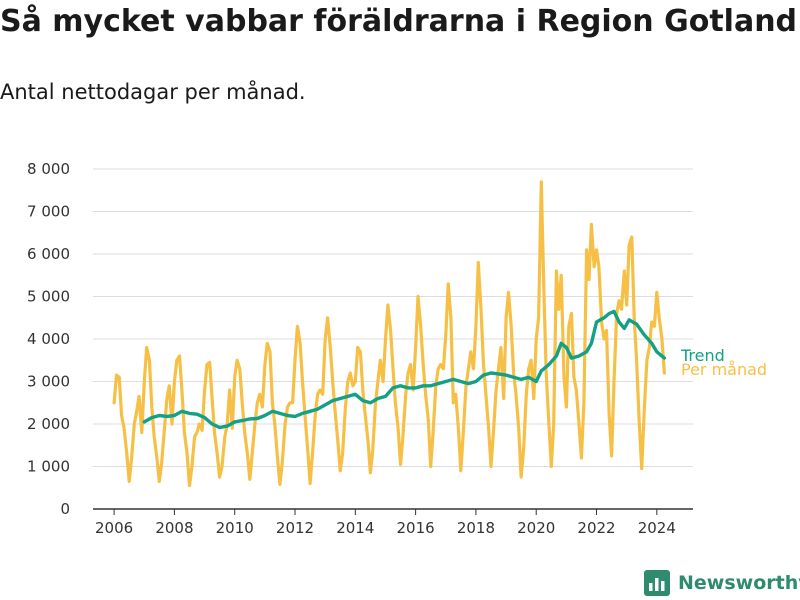 The image size is (800, 600). Describe the element at coordinates (702, 355) in the screenshot. I see `legend-label-trend: Trend` at that location.